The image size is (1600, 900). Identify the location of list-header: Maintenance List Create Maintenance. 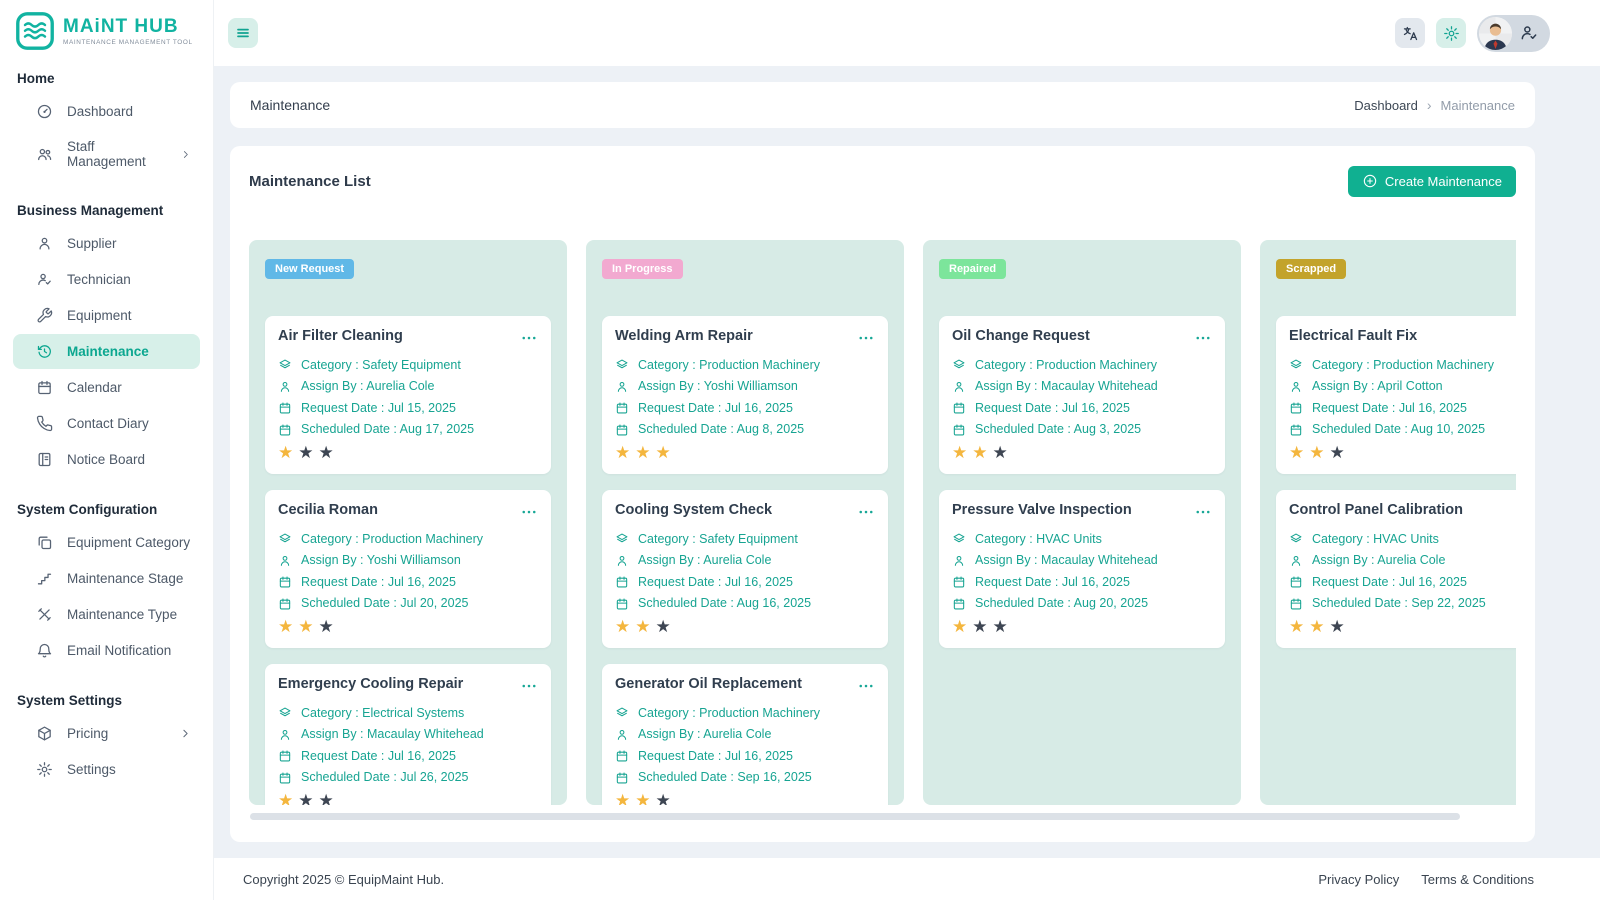
(882, 181).